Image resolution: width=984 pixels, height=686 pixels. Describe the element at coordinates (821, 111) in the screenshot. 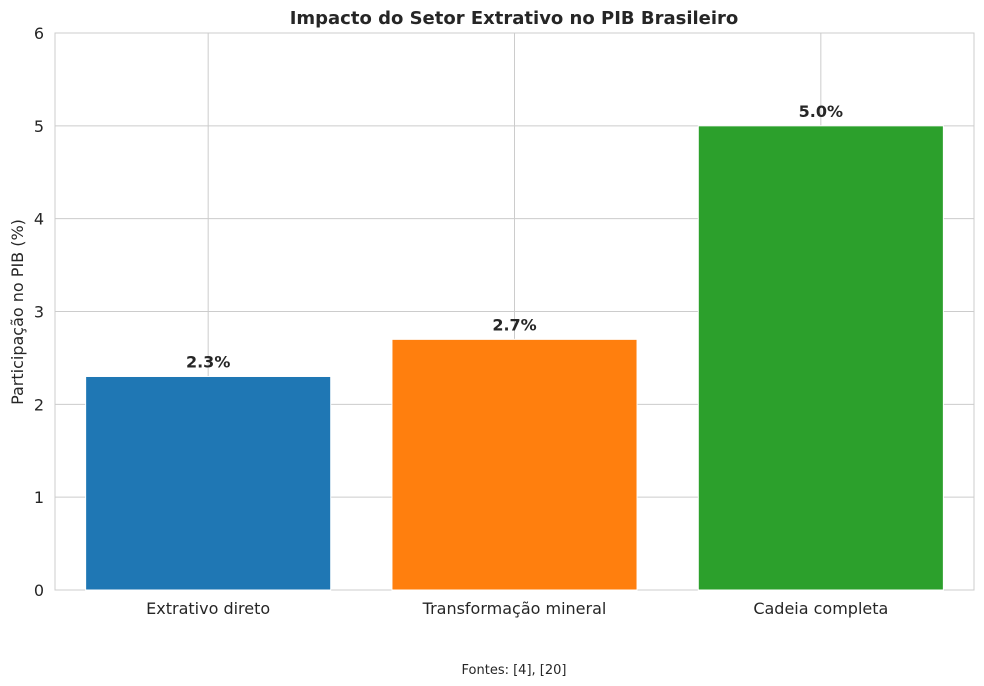

I see `data-label-3: 5.0%` at that location.